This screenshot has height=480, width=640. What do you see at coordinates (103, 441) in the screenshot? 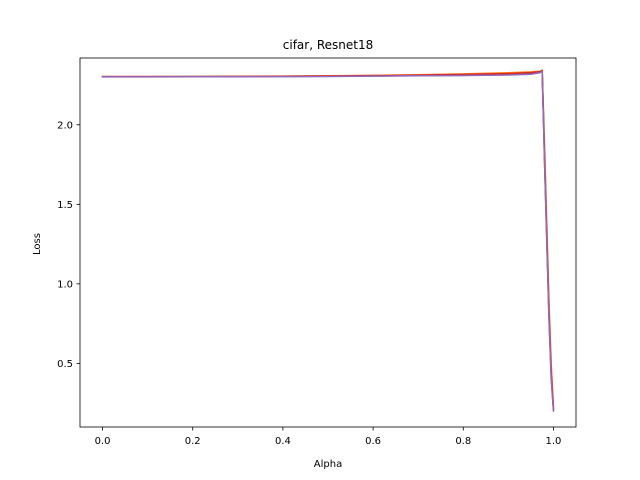
I see `x-tick-label: 0.0` at bounding box center [103, 441].